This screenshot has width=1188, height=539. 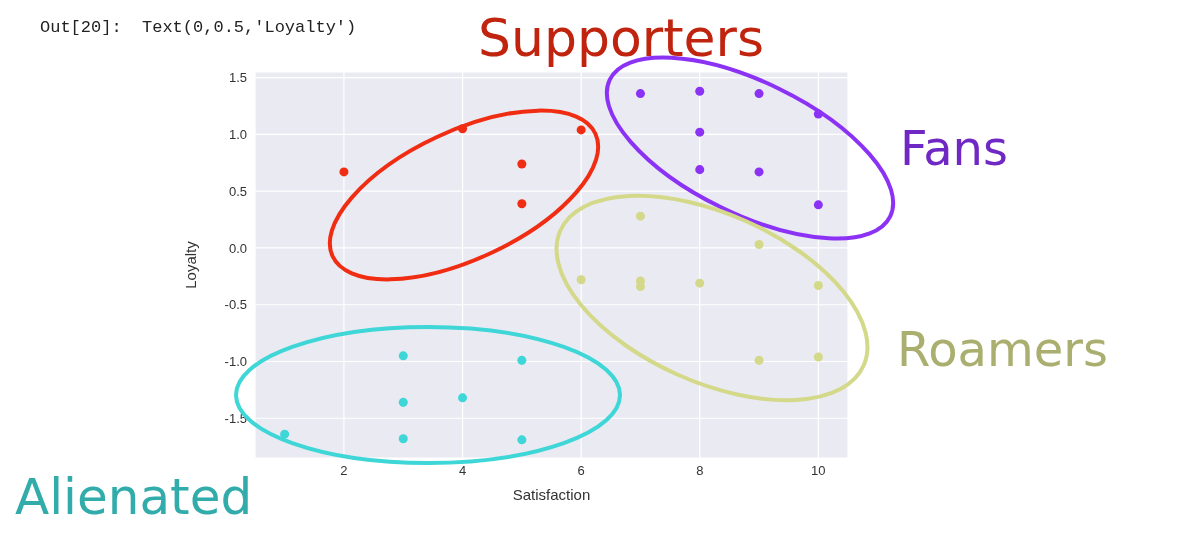 What do you see at coordinates (134, 497) in the screenshot?
I see `series-label: Alienated` at bounding box center [134, 497].